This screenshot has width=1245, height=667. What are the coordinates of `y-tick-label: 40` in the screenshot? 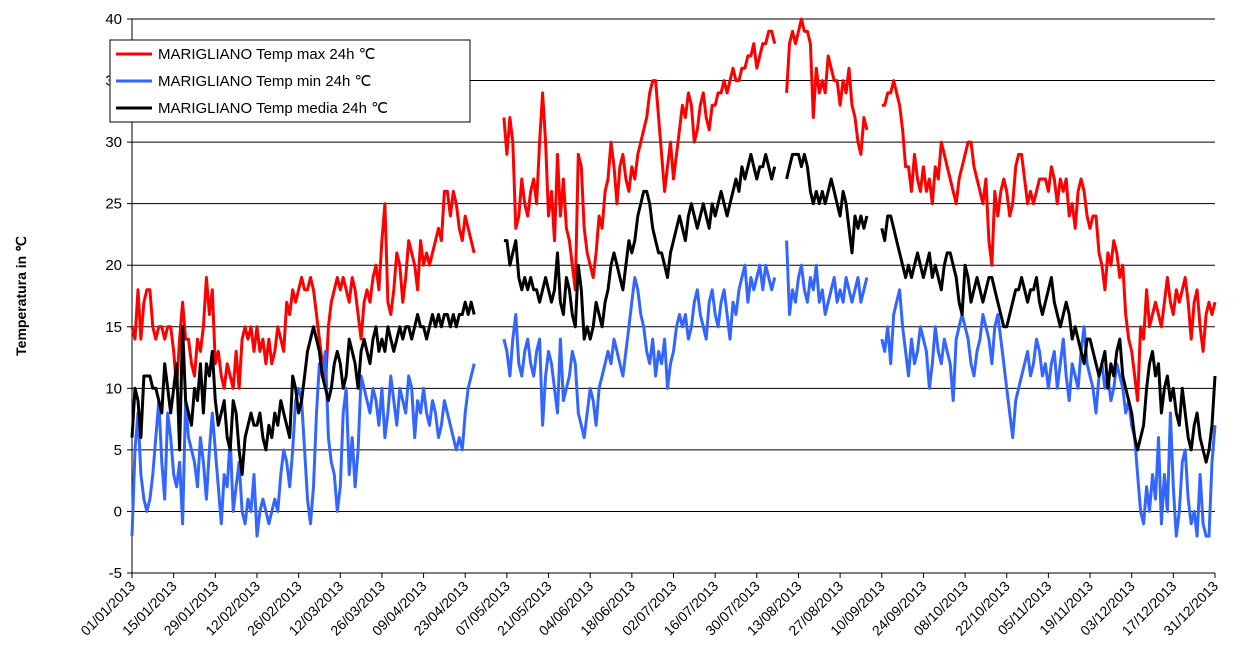 It's located at (113, 19).